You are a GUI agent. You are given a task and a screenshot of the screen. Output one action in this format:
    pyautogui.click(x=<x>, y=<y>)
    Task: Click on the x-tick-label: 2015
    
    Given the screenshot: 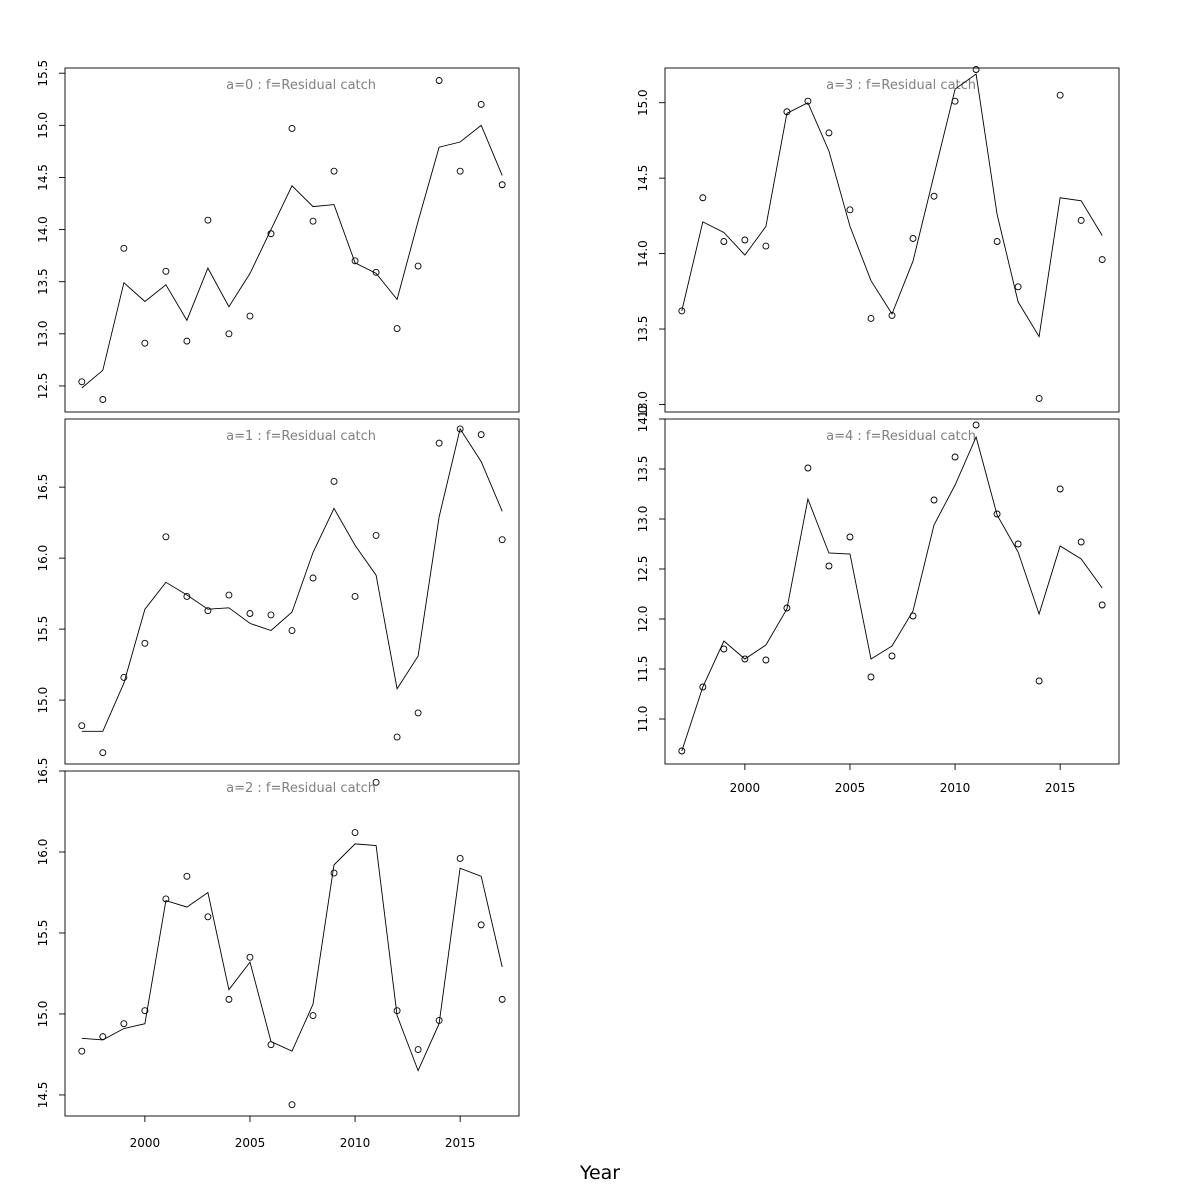 What is the action you would take?
    pyautogui.click(x=460, y=1143)
    